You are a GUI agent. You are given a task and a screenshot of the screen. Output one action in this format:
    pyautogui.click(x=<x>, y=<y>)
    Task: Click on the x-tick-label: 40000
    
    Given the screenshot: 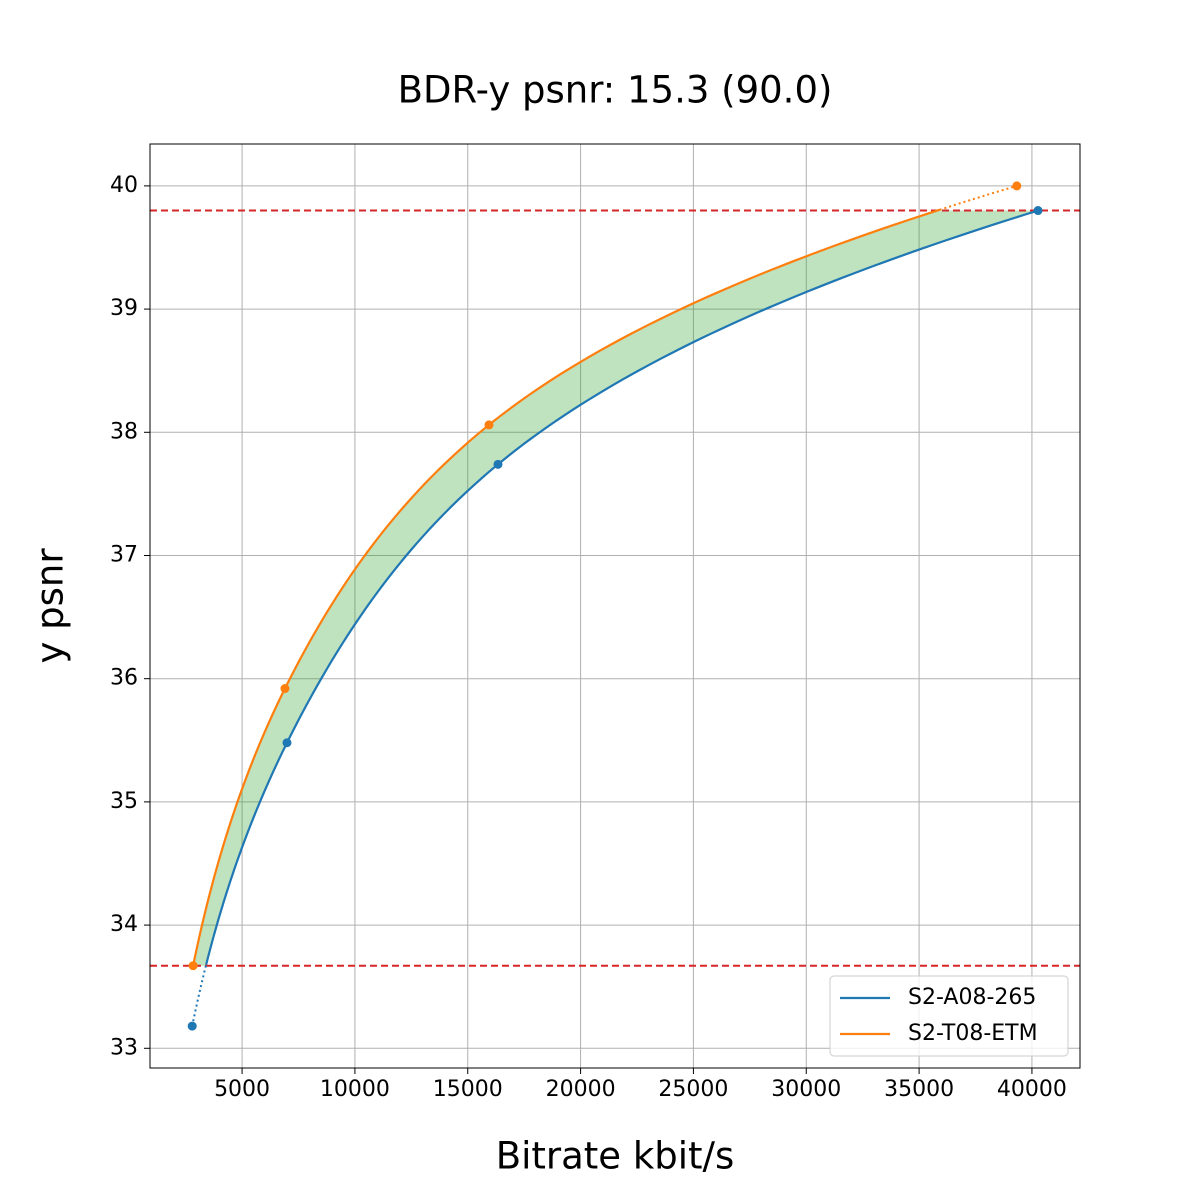 What is the action you would take?
    pyautogui.click(x=1032, y=1089)
    